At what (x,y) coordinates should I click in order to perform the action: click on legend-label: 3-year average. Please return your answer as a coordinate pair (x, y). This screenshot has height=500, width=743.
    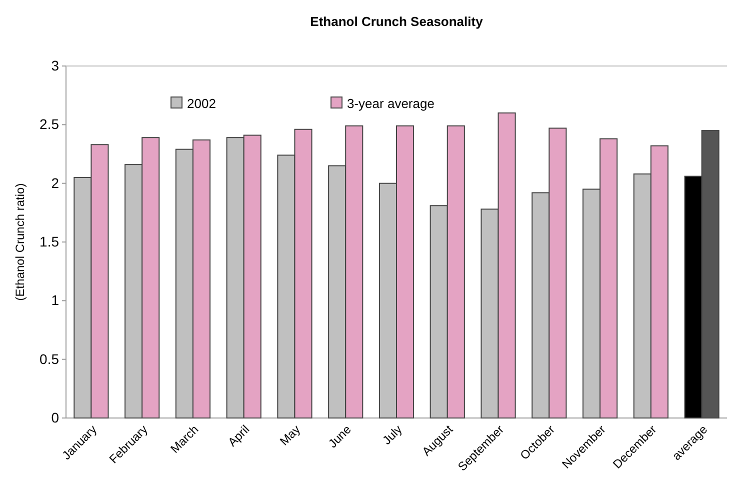
    Looking at the image, I should click on (390, 103).